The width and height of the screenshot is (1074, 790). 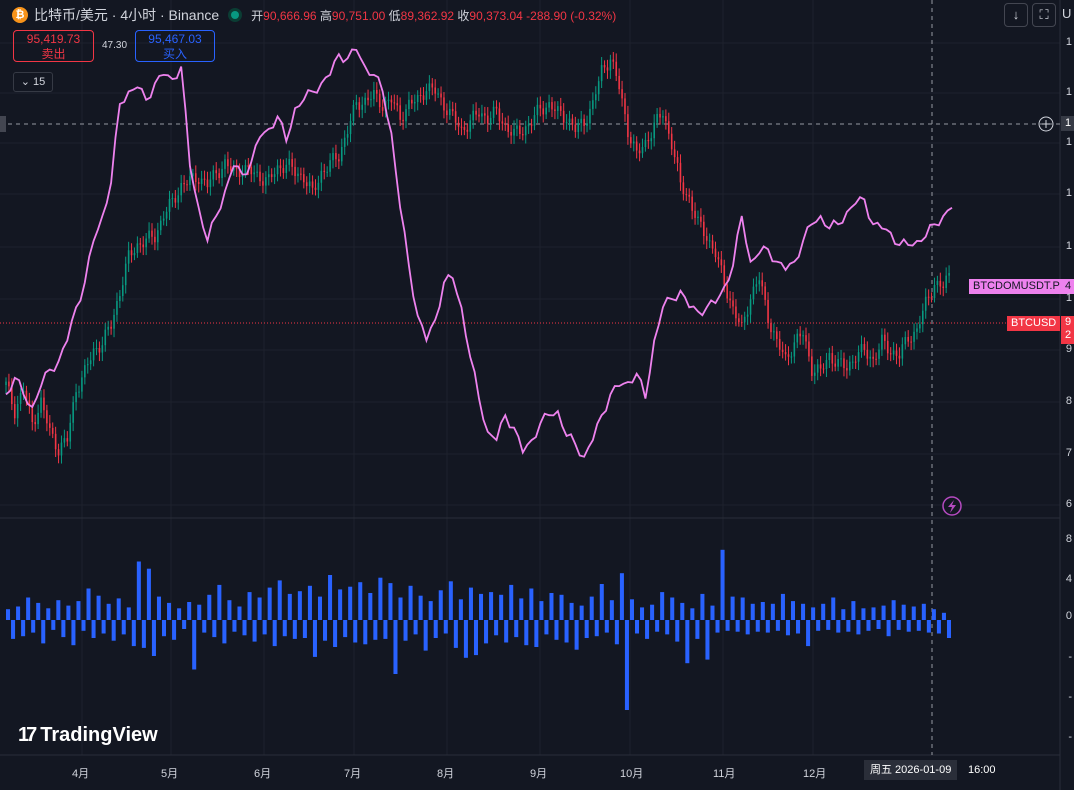 What do you see at coordinates (263, 774) in the screenshot?
I see `month-tick-2: 6月` at bounding box center [263, 774].